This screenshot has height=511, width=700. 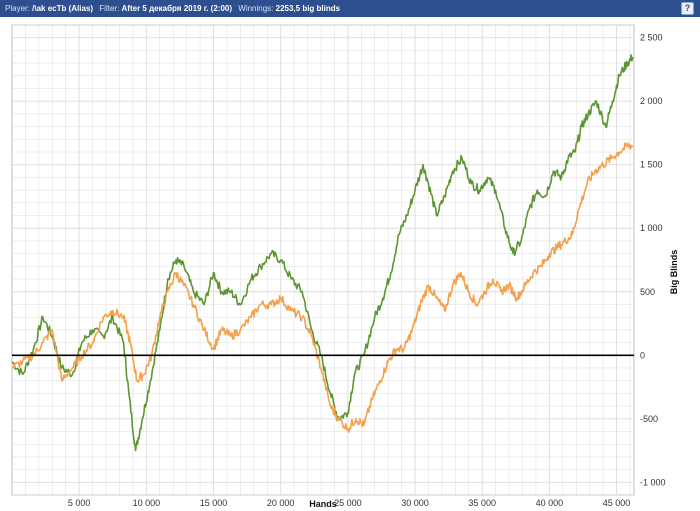 What do you see at coordinates (482, 503) in the screenshot?
I see `x-tick-label: 35 000` at bounding box center [482, 503].